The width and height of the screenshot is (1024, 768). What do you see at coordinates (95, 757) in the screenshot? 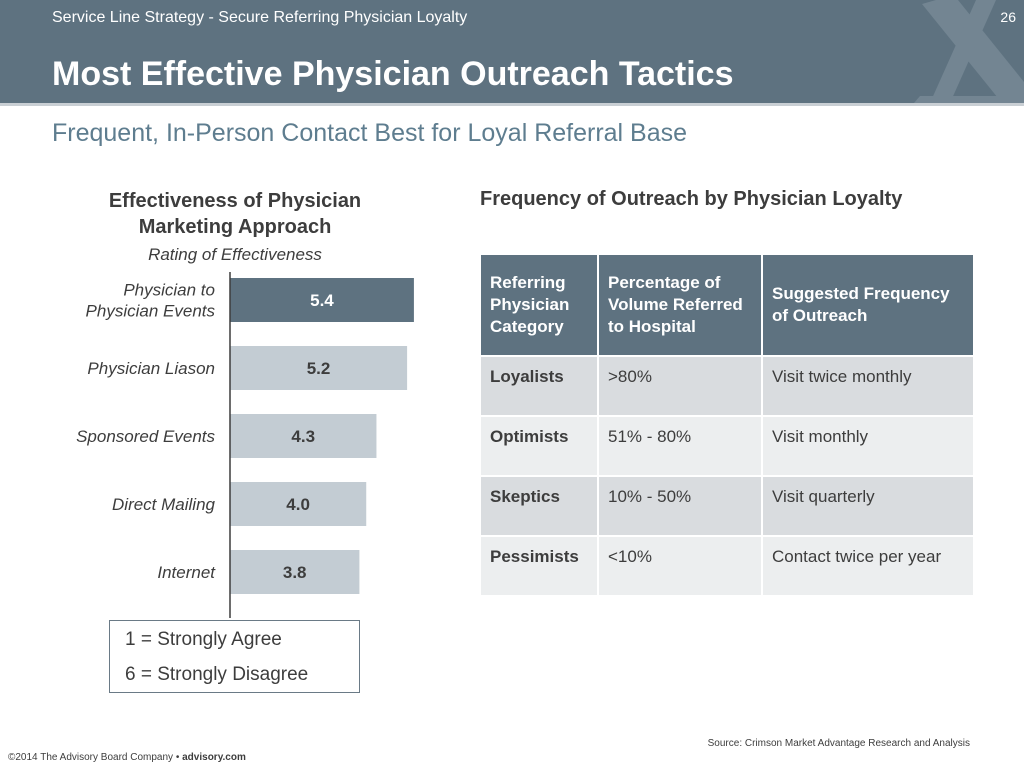
I see `copyright-text: ©2014 The Advisory Board Company •` at bounding box center [95, 757].